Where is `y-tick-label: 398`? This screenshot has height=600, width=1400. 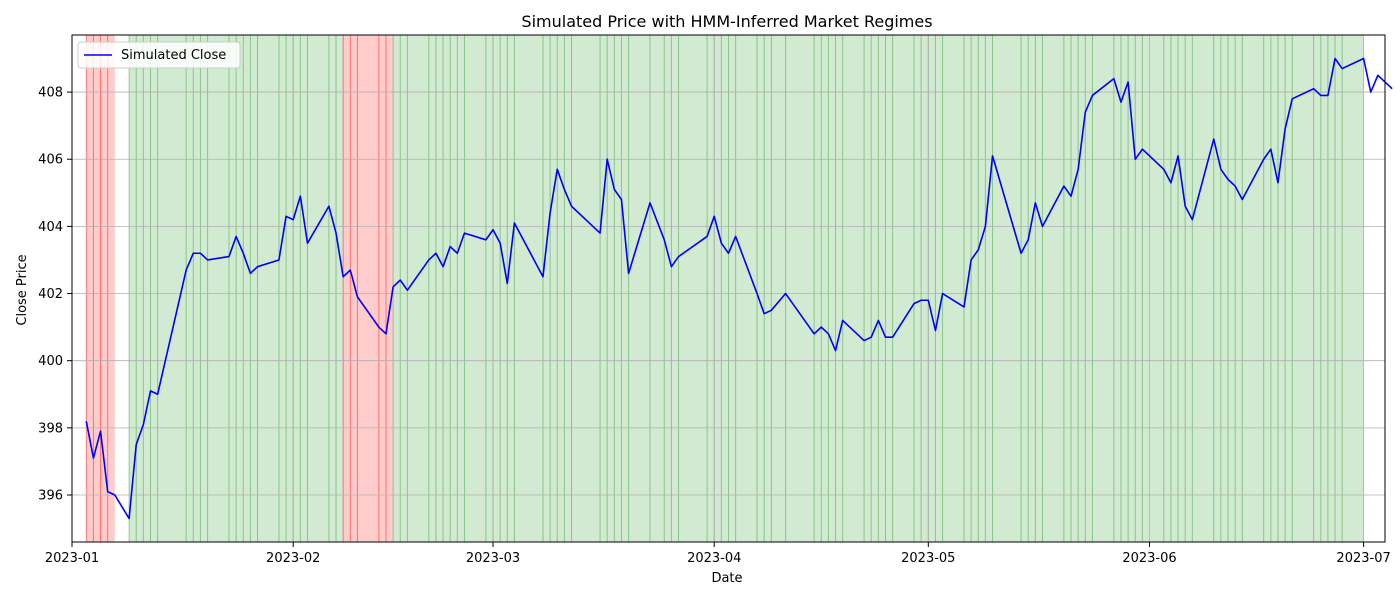
y-tick-label: 398 is located at coordinates (50, 428).